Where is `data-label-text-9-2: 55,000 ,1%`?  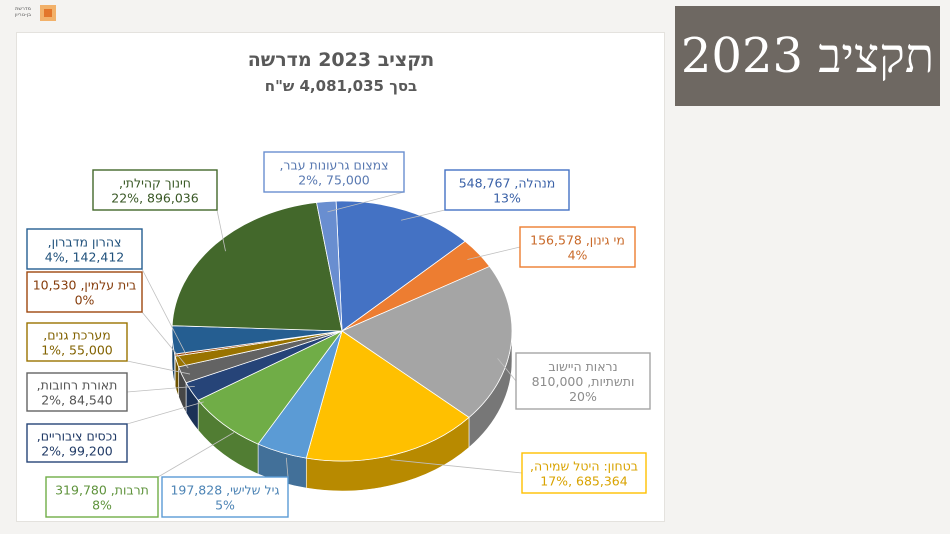
data-label-text-9-2: 55,000 ,1% is located at coordinates (77, 350).